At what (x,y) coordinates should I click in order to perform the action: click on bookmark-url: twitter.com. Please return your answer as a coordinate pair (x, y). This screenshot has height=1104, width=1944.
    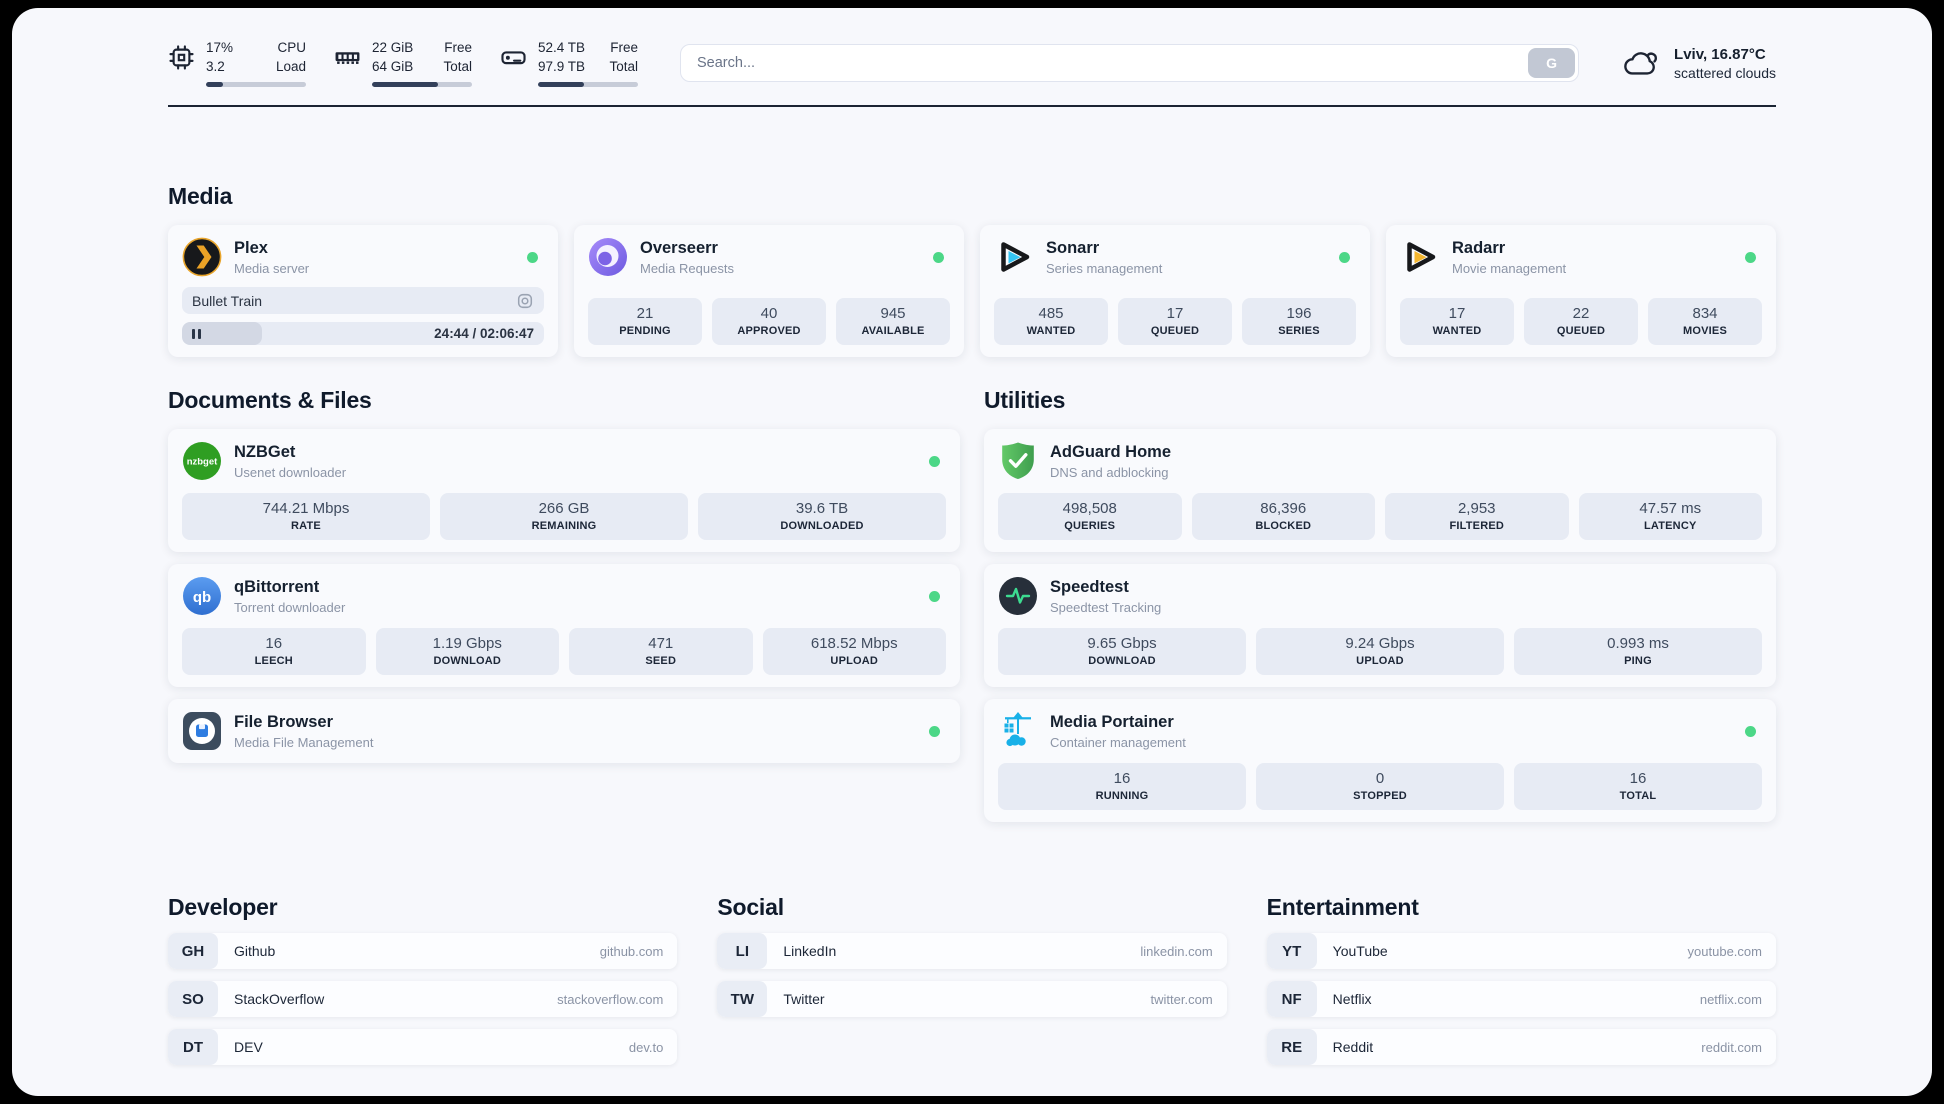
    Looking at the image, I should click on (1181, 999).